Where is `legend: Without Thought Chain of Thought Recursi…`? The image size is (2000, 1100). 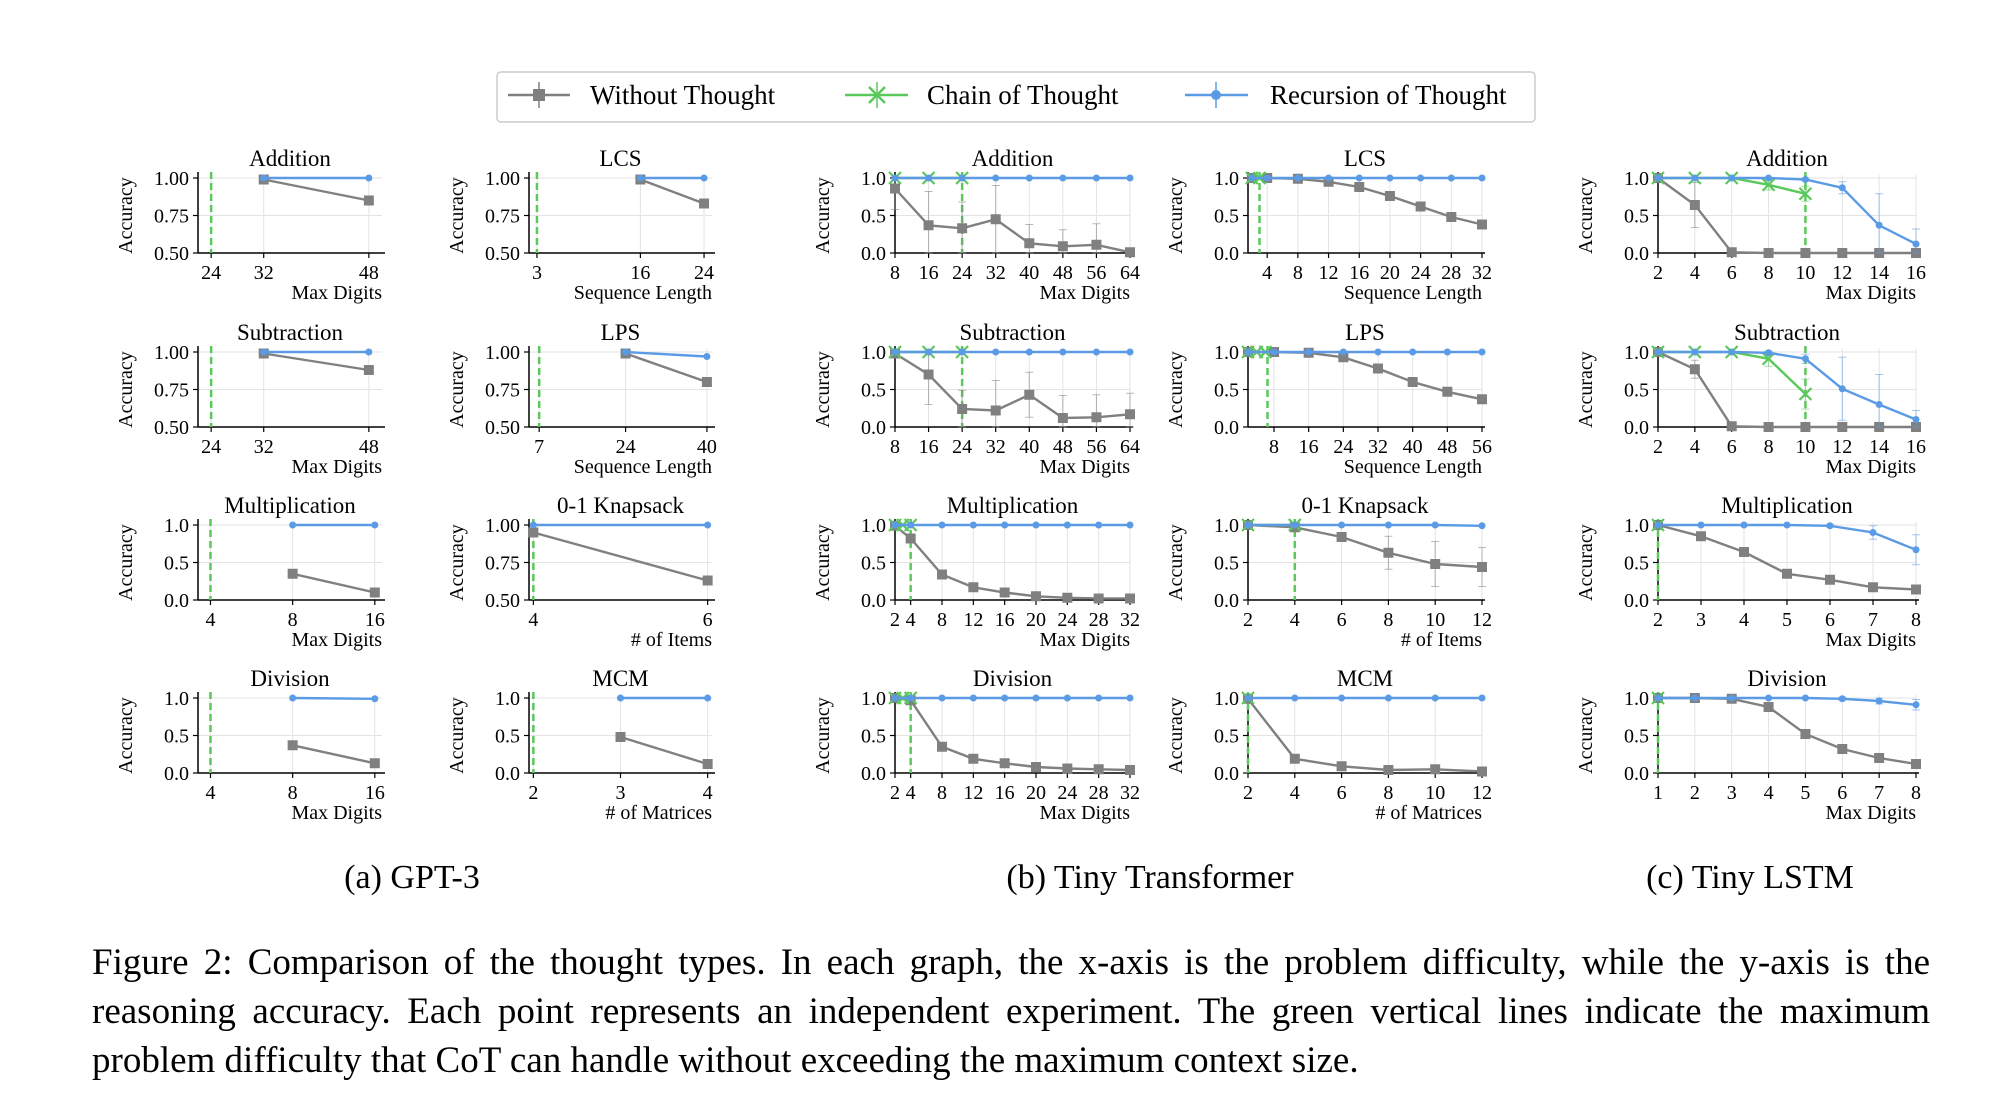 legend: Without Thought Chain of Thought Recursi… is located at coordinates (1016, 97).